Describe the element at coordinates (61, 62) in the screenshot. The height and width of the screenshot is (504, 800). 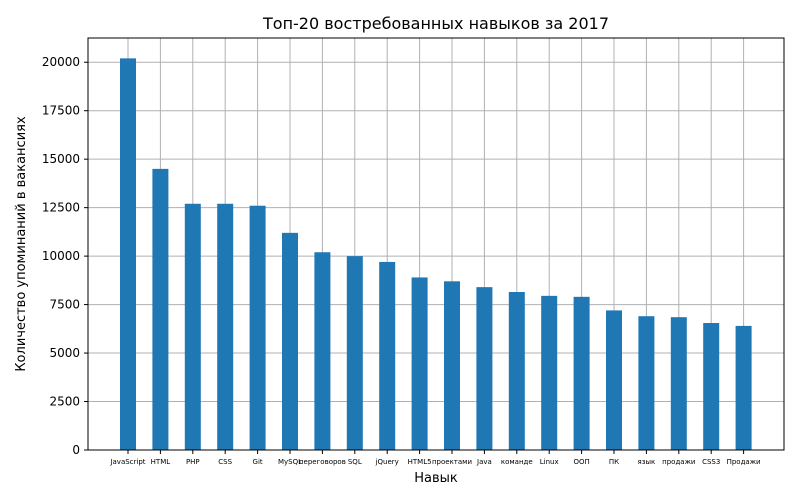
I see `y-tick-label: 20000` at that location.